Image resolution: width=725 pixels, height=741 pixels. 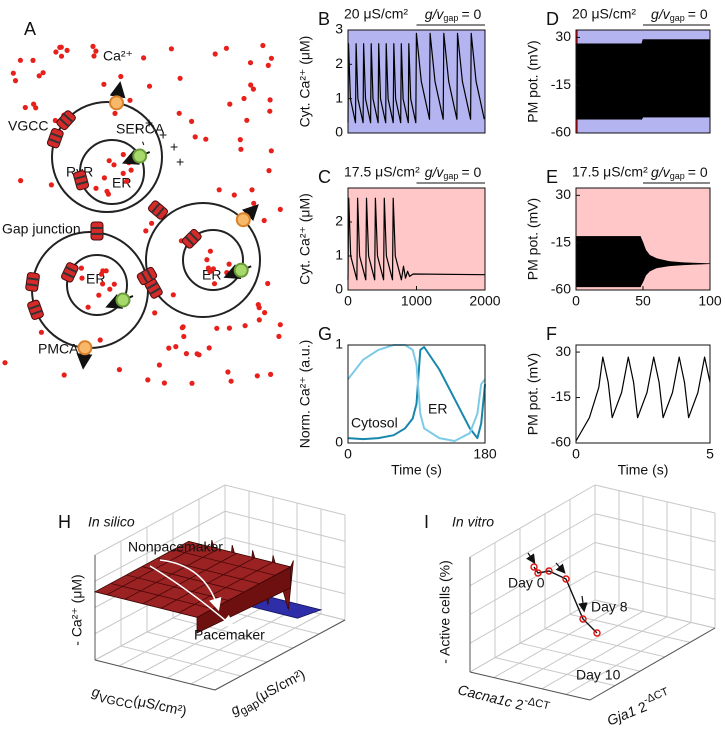 What do you see at coordinates (97, 285) in the screenshot?
I see `er-membrane` at bounding box center [97, 285].